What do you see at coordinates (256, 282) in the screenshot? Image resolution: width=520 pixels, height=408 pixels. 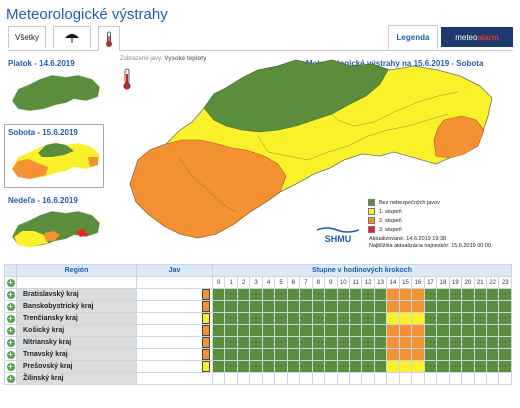 I see `hour-label: 3` at bounding box center [256, 282].